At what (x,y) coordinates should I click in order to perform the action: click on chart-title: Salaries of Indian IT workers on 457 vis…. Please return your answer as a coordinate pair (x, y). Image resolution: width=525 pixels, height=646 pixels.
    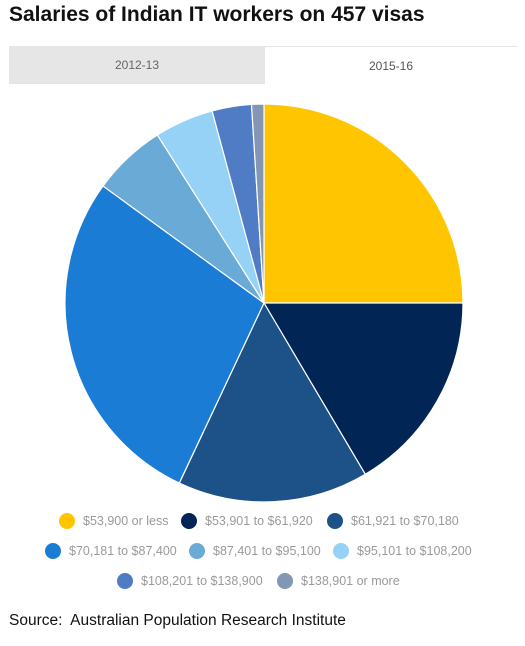
    Looking at the image, I should click on (217, 14).